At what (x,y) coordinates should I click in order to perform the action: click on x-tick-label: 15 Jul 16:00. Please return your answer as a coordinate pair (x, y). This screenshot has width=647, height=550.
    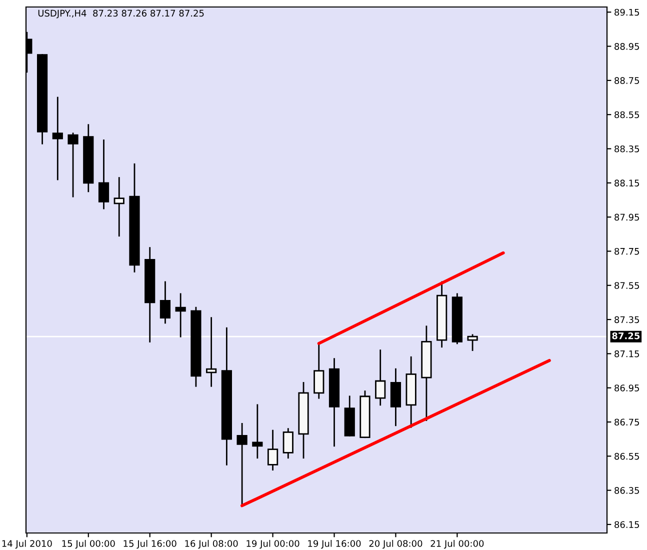
    Looking at the image, I should click on (150, 544).